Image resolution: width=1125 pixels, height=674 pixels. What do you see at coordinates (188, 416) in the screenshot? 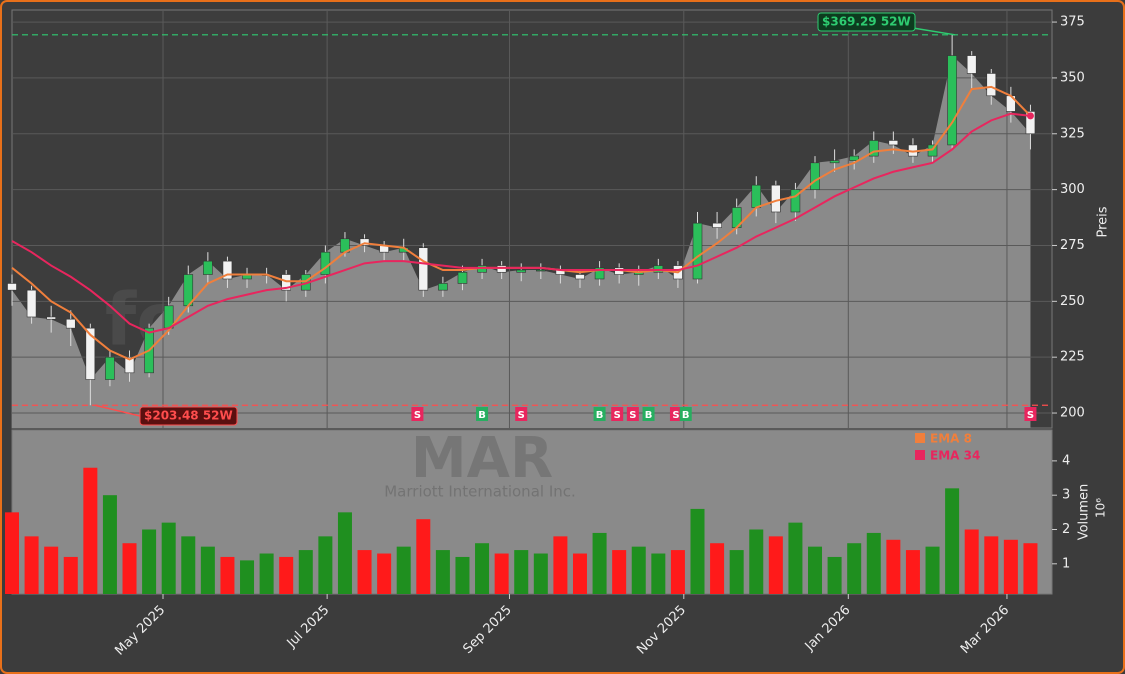
I see `annotation-box` at bounding box center [188, 416].